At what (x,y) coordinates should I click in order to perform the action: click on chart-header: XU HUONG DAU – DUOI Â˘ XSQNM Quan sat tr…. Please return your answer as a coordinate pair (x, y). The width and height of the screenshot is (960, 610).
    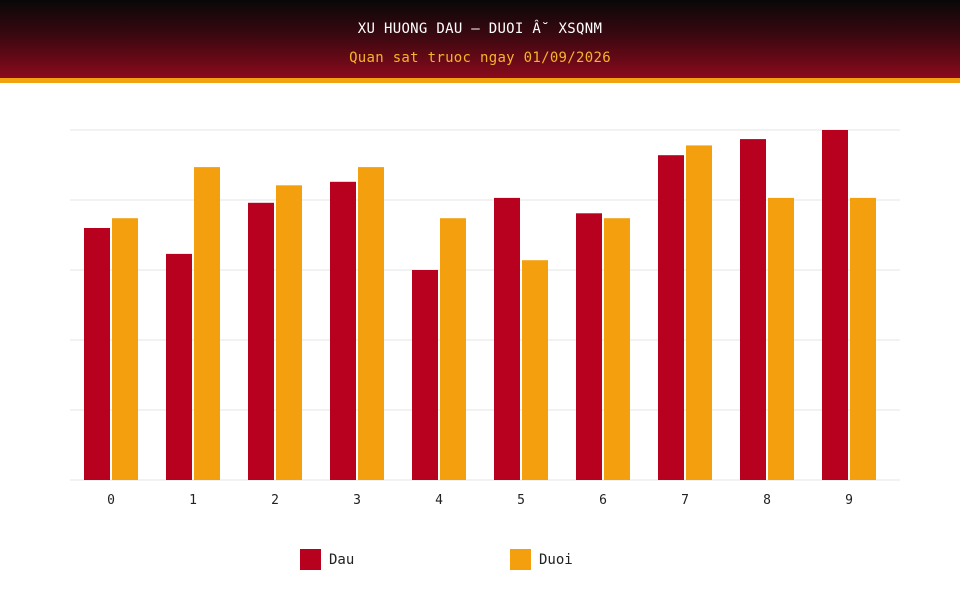
    Looking at the image, I should click on (480, 39).